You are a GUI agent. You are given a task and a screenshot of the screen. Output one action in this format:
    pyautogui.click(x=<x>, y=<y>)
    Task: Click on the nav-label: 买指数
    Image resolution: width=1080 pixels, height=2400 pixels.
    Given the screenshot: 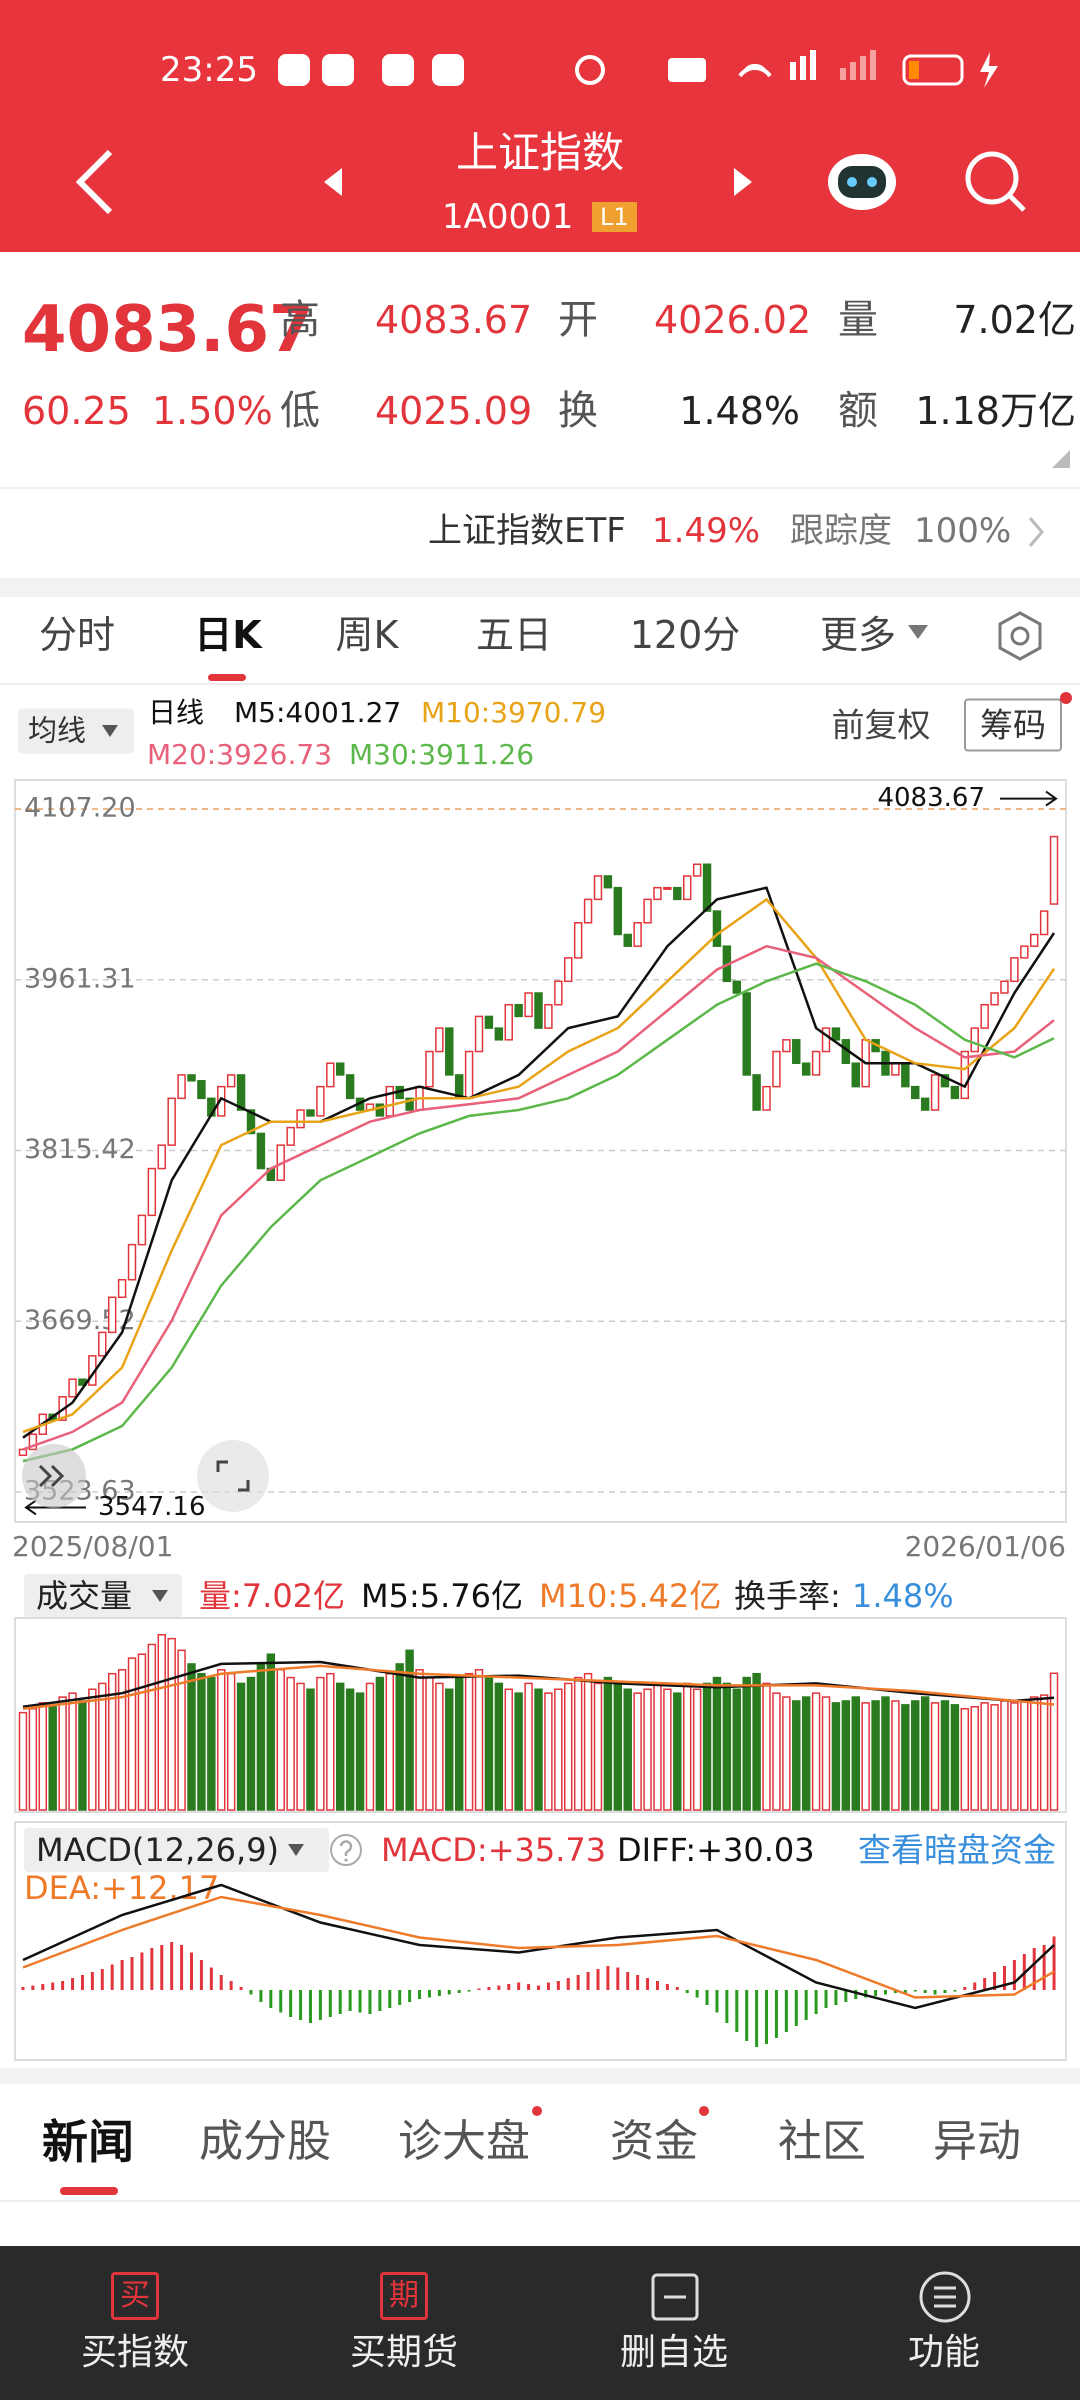 What is the action you would take?
    pyautogui.click(x=135, y=2352)
    